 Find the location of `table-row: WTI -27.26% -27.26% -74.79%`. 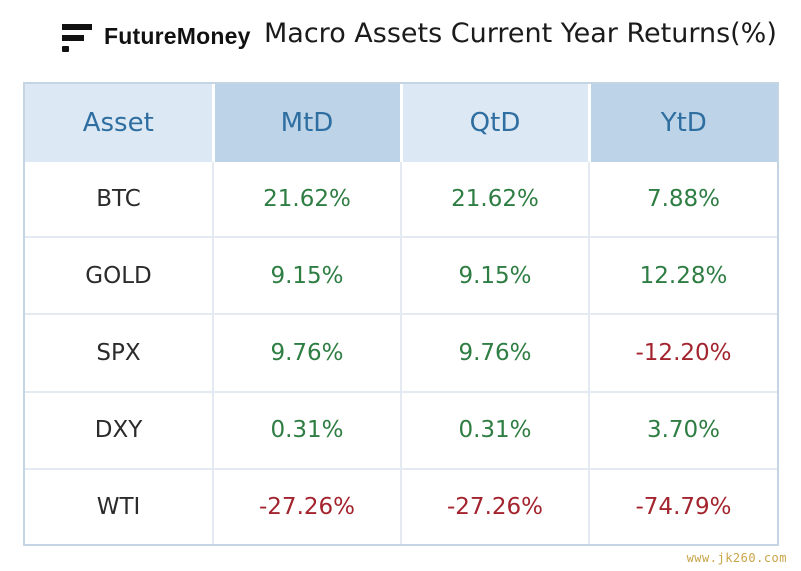

table-row: WTI -27.26% -27.26% -74.79% is located at coordinates (401, 506).